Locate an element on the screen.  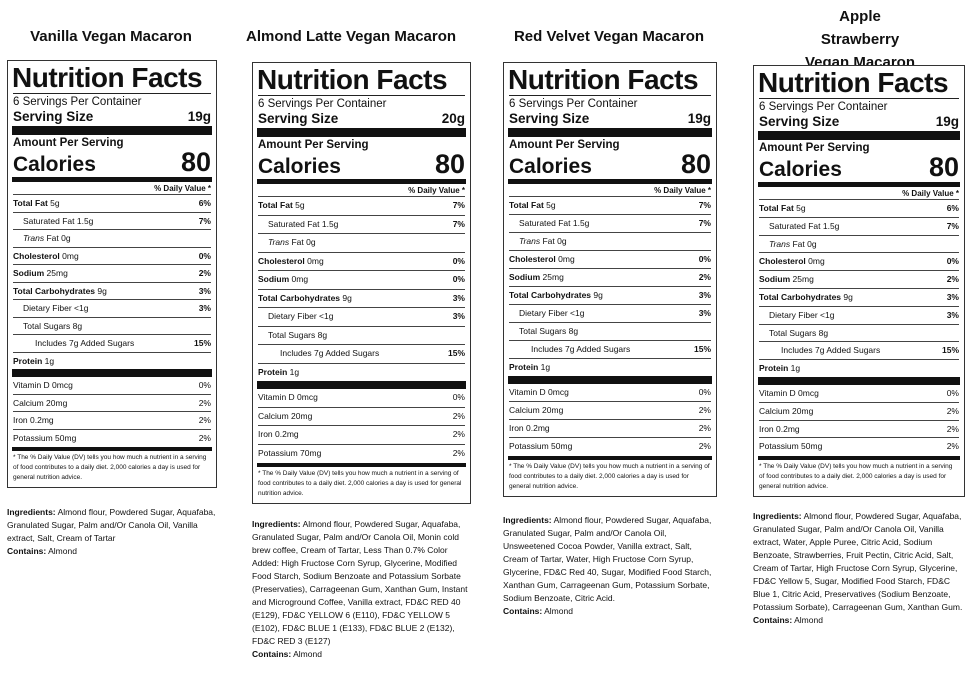
product-title: Vanilla Vegan Macaron is located at coordinates (111, 36).